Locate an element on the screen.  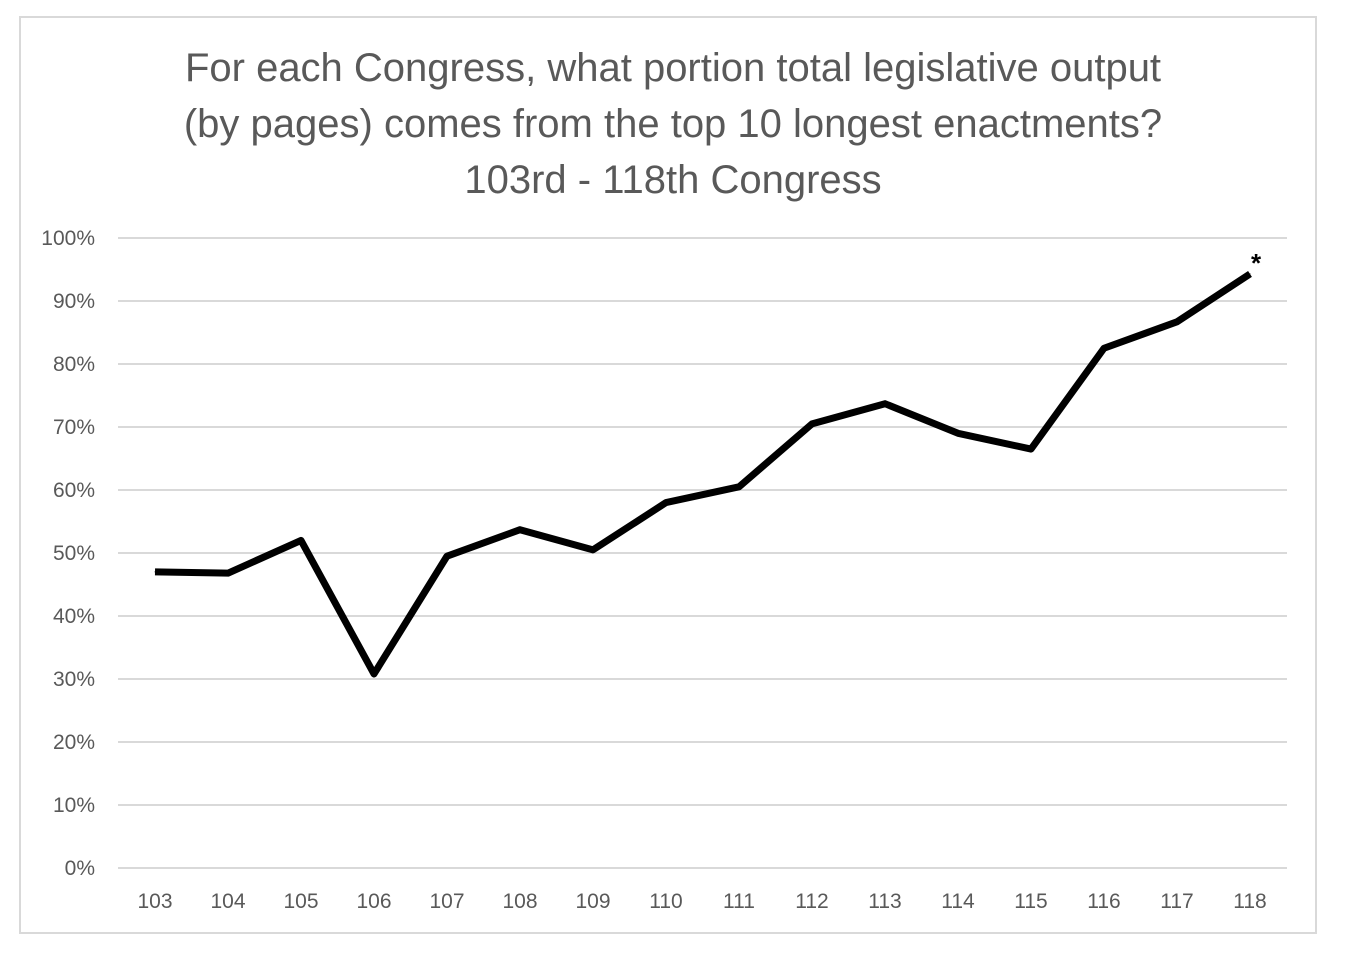
x-tick-label-104: 104 is located at coordinates (227, 901).